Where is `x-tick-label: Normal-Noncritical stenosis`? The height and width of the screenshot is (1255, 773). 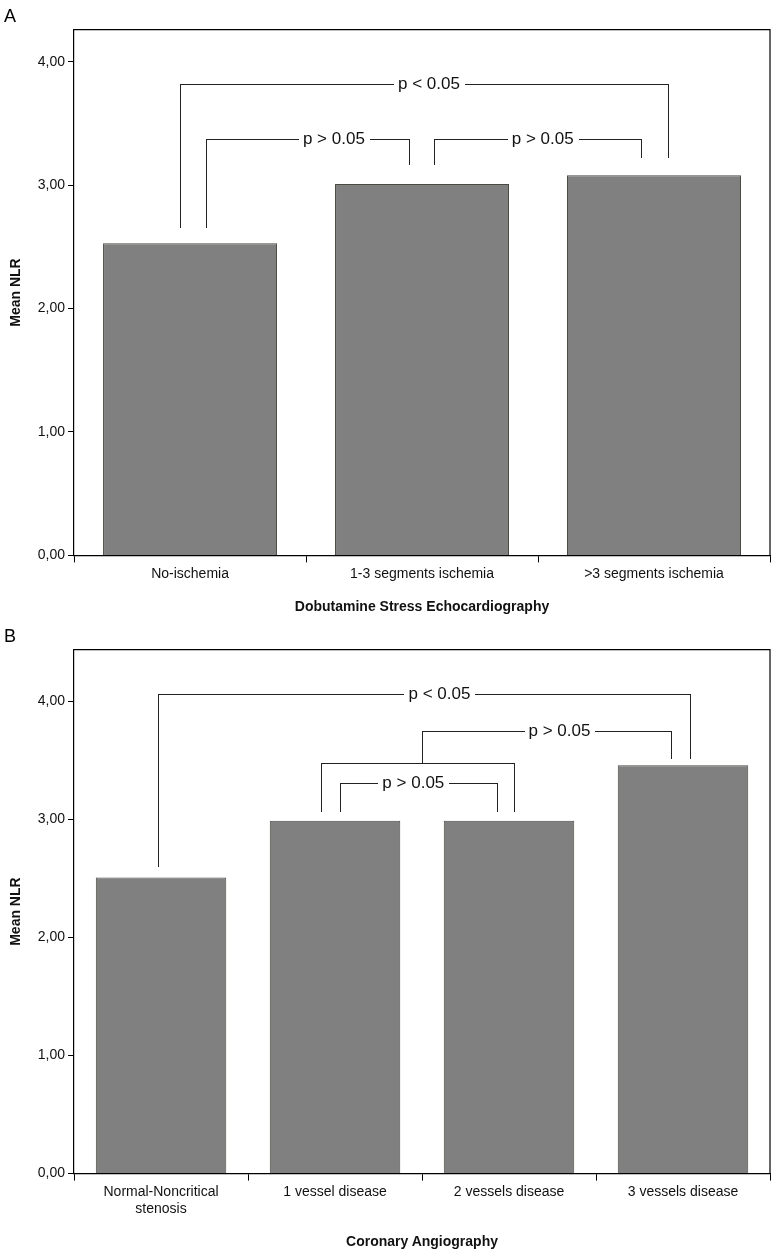
x-tick-label: Normal-Noncritical stenosis is located at coordinates (161, 1199).